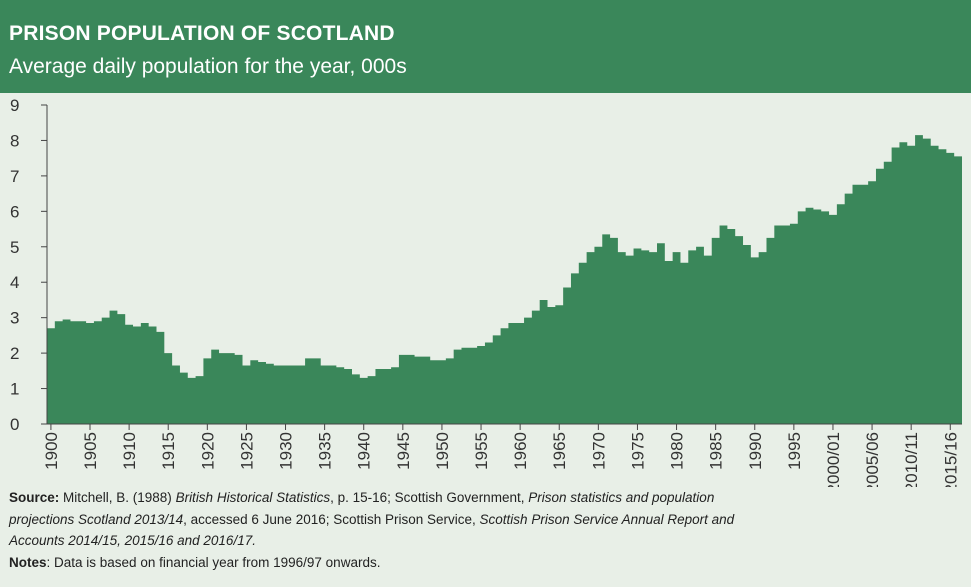  What do you see at coordinates (253, 497) in the screenshot?
I see `source-title-1: British Historical Statistics` at bounding box center [253, 497].